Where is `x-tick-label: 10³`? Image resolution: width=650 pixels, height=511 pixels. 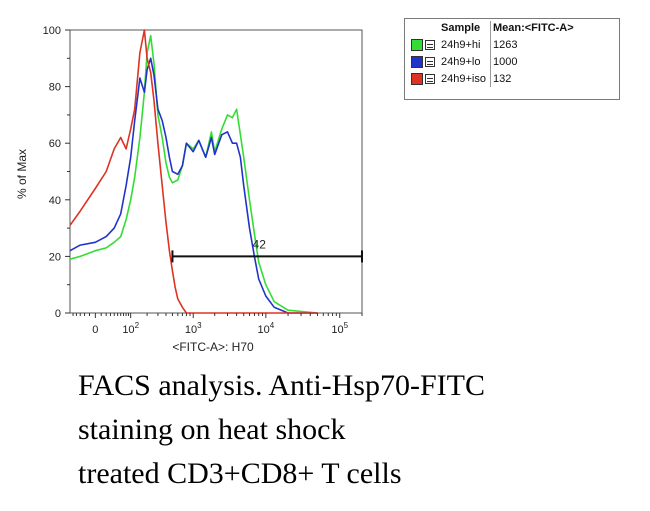
x-tick-label: 10³ is located at coordinates (193, 328).